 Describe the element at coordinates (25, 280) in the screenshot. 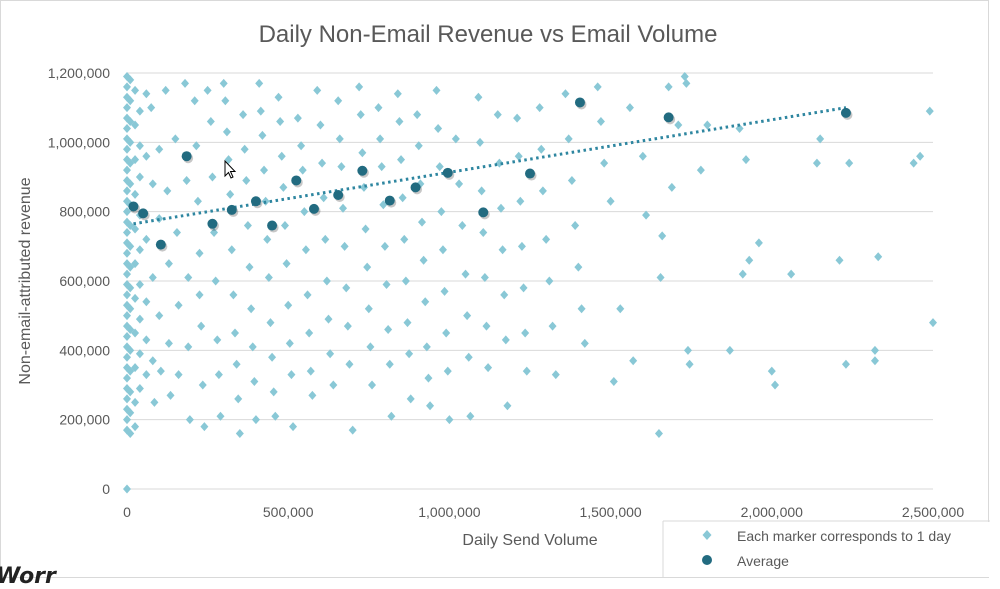

I see `y-axis-title: Non-email-attributed revenue` at that location.